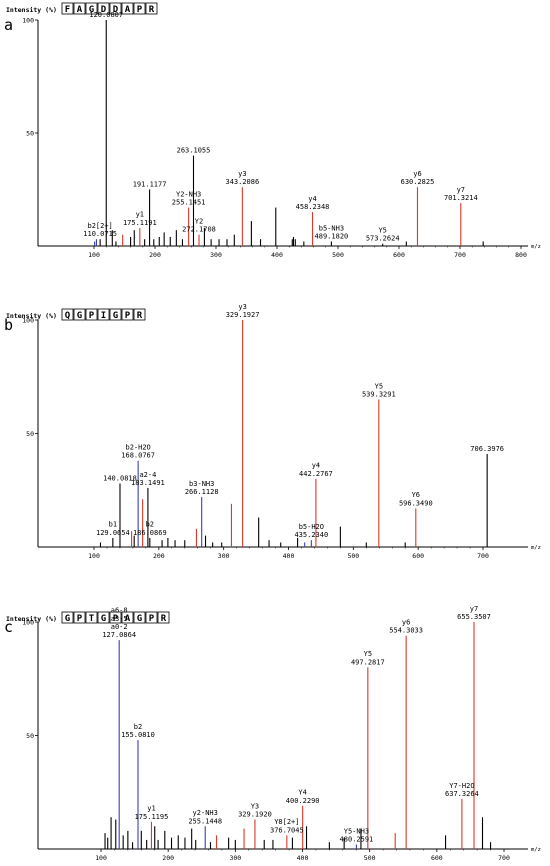  What do you see at coordinates (416, 495) in the screenshot?
I see `peak-annotation: Y6` at bounding box center [416, 495].